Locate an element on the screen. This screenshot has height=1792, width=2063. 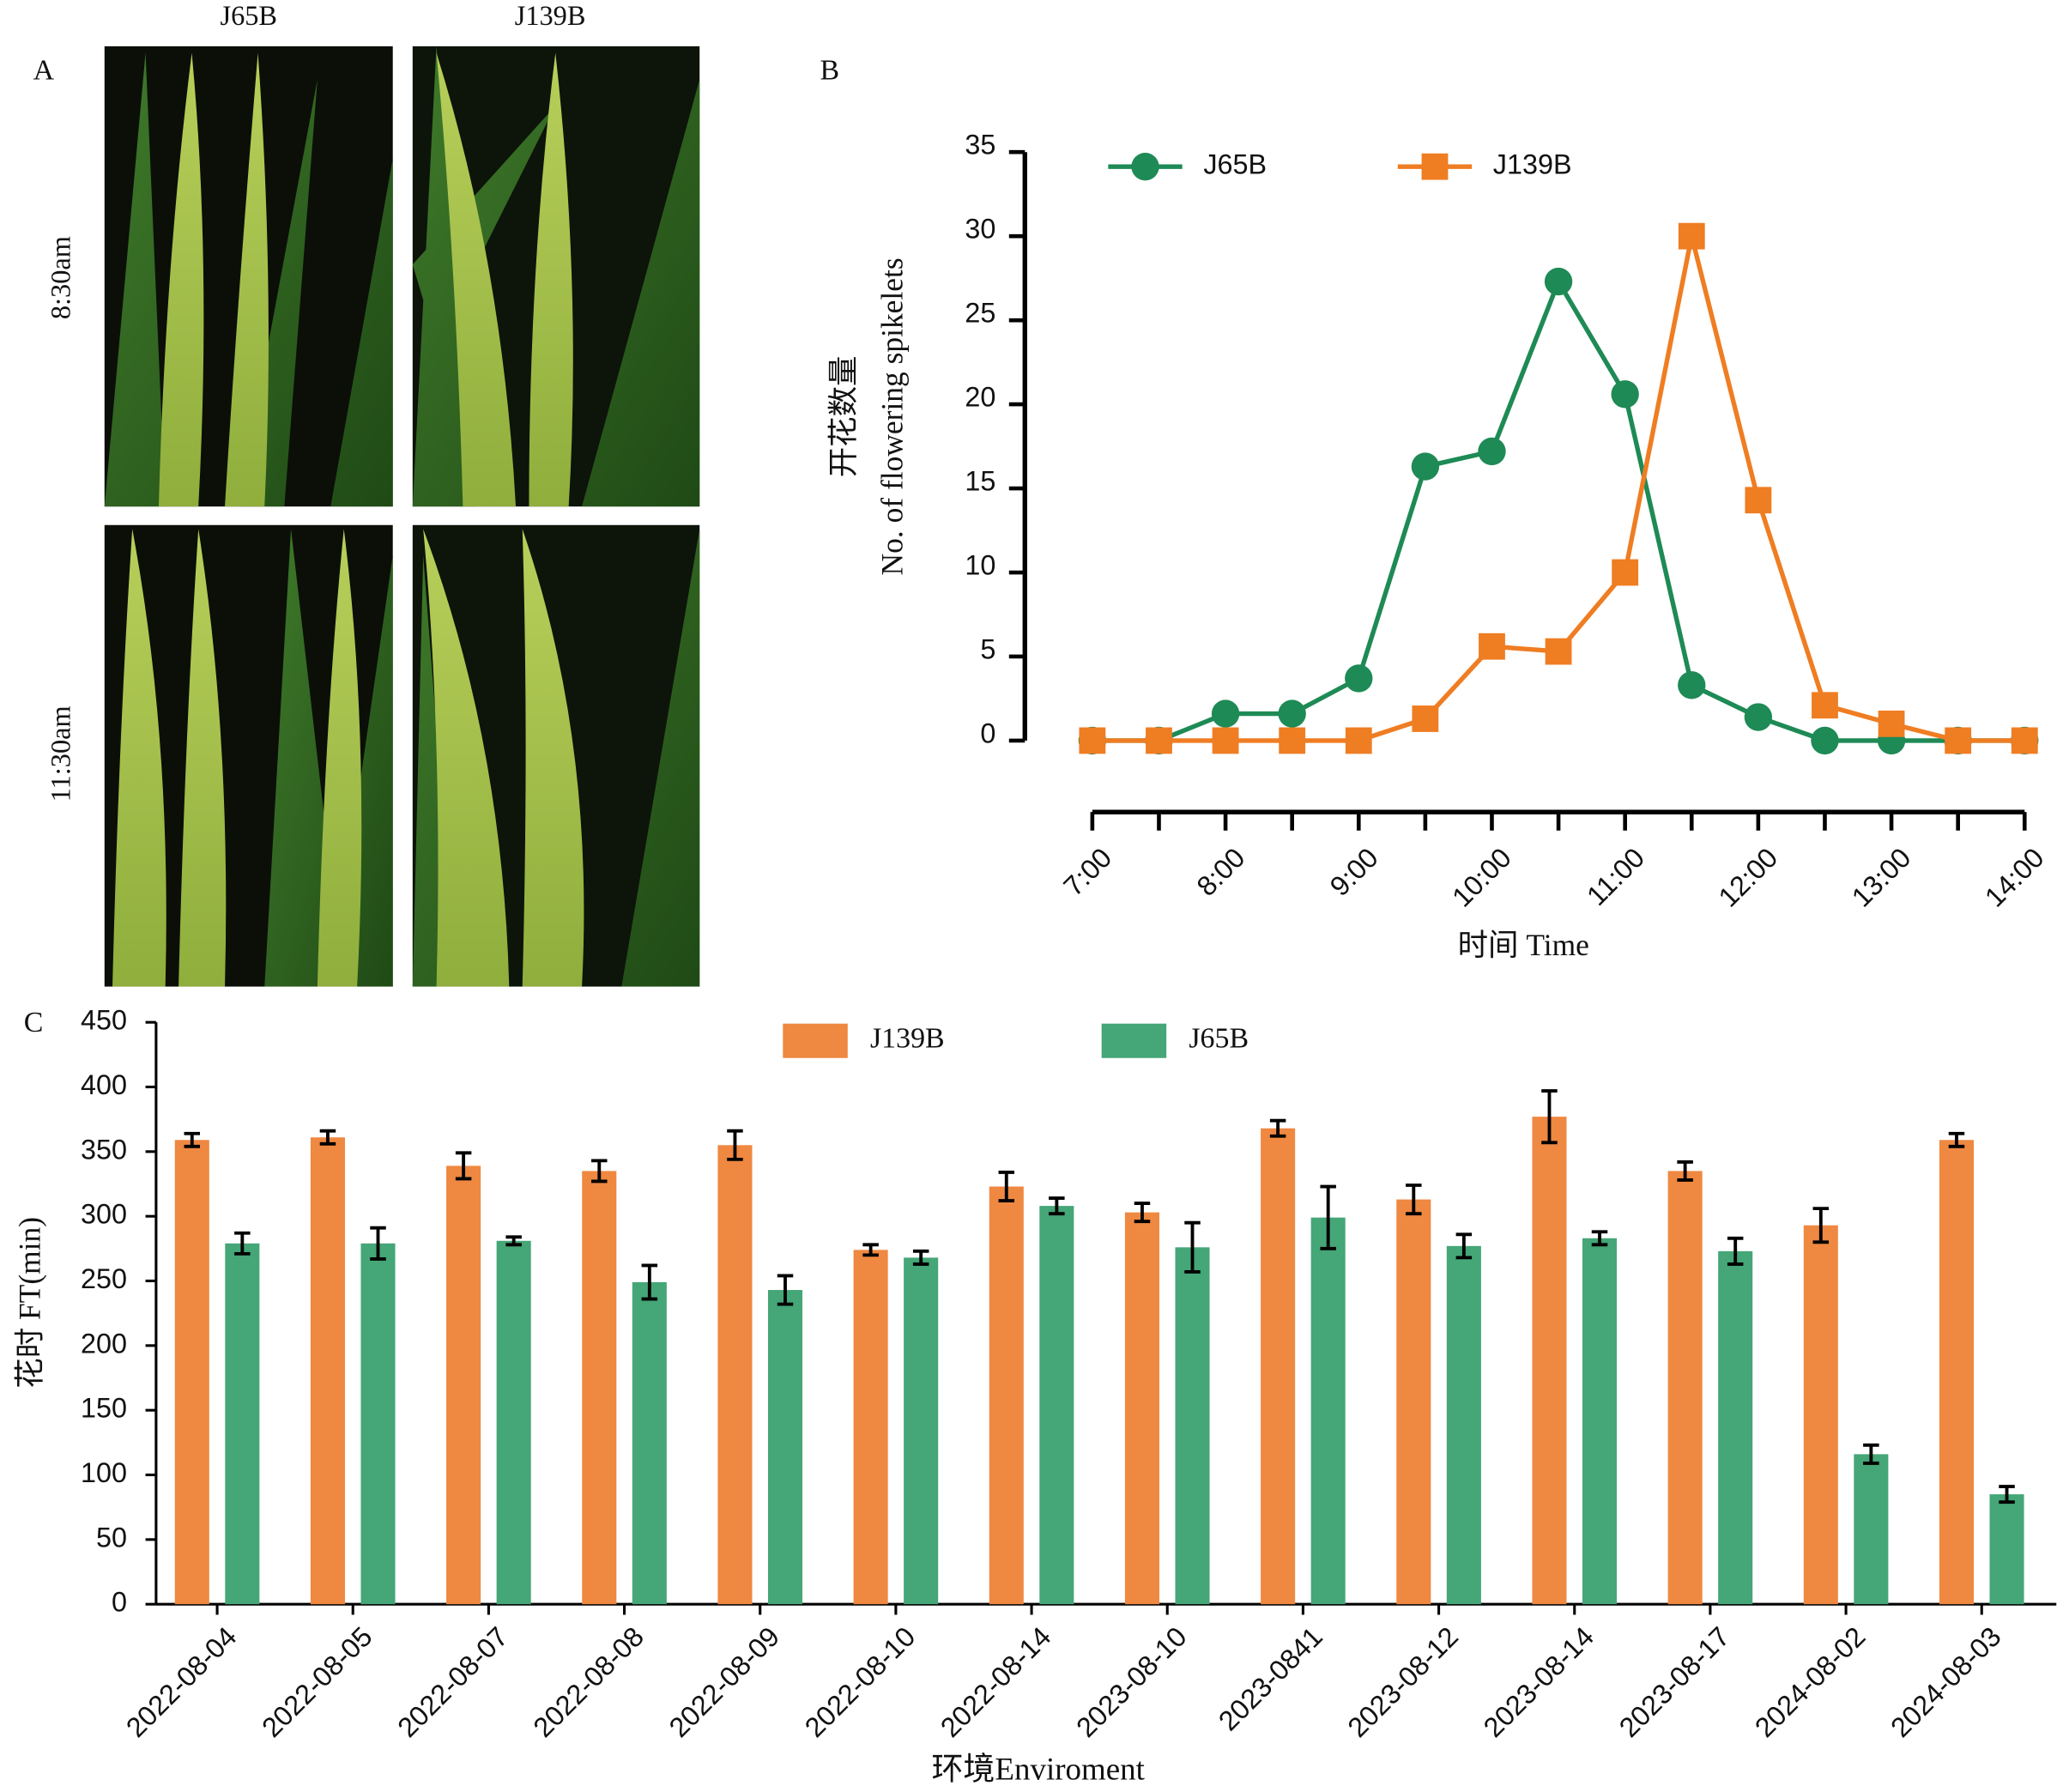
x-tick-label: 2023-08-14 is located at coordinates (1539, 1682).